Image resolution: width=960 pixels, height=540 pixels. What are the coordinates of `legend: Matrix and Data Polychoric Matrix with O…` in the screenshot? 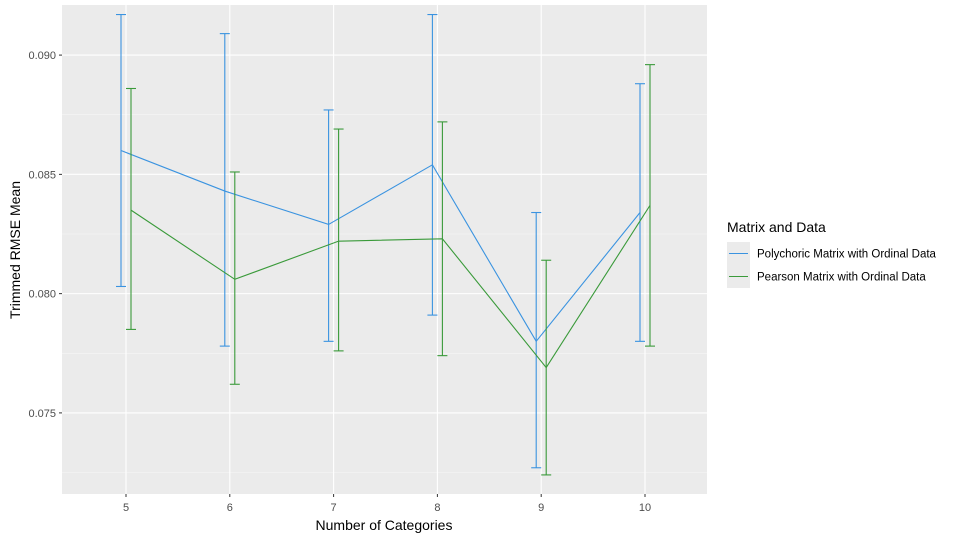 It's located at (832, 253).